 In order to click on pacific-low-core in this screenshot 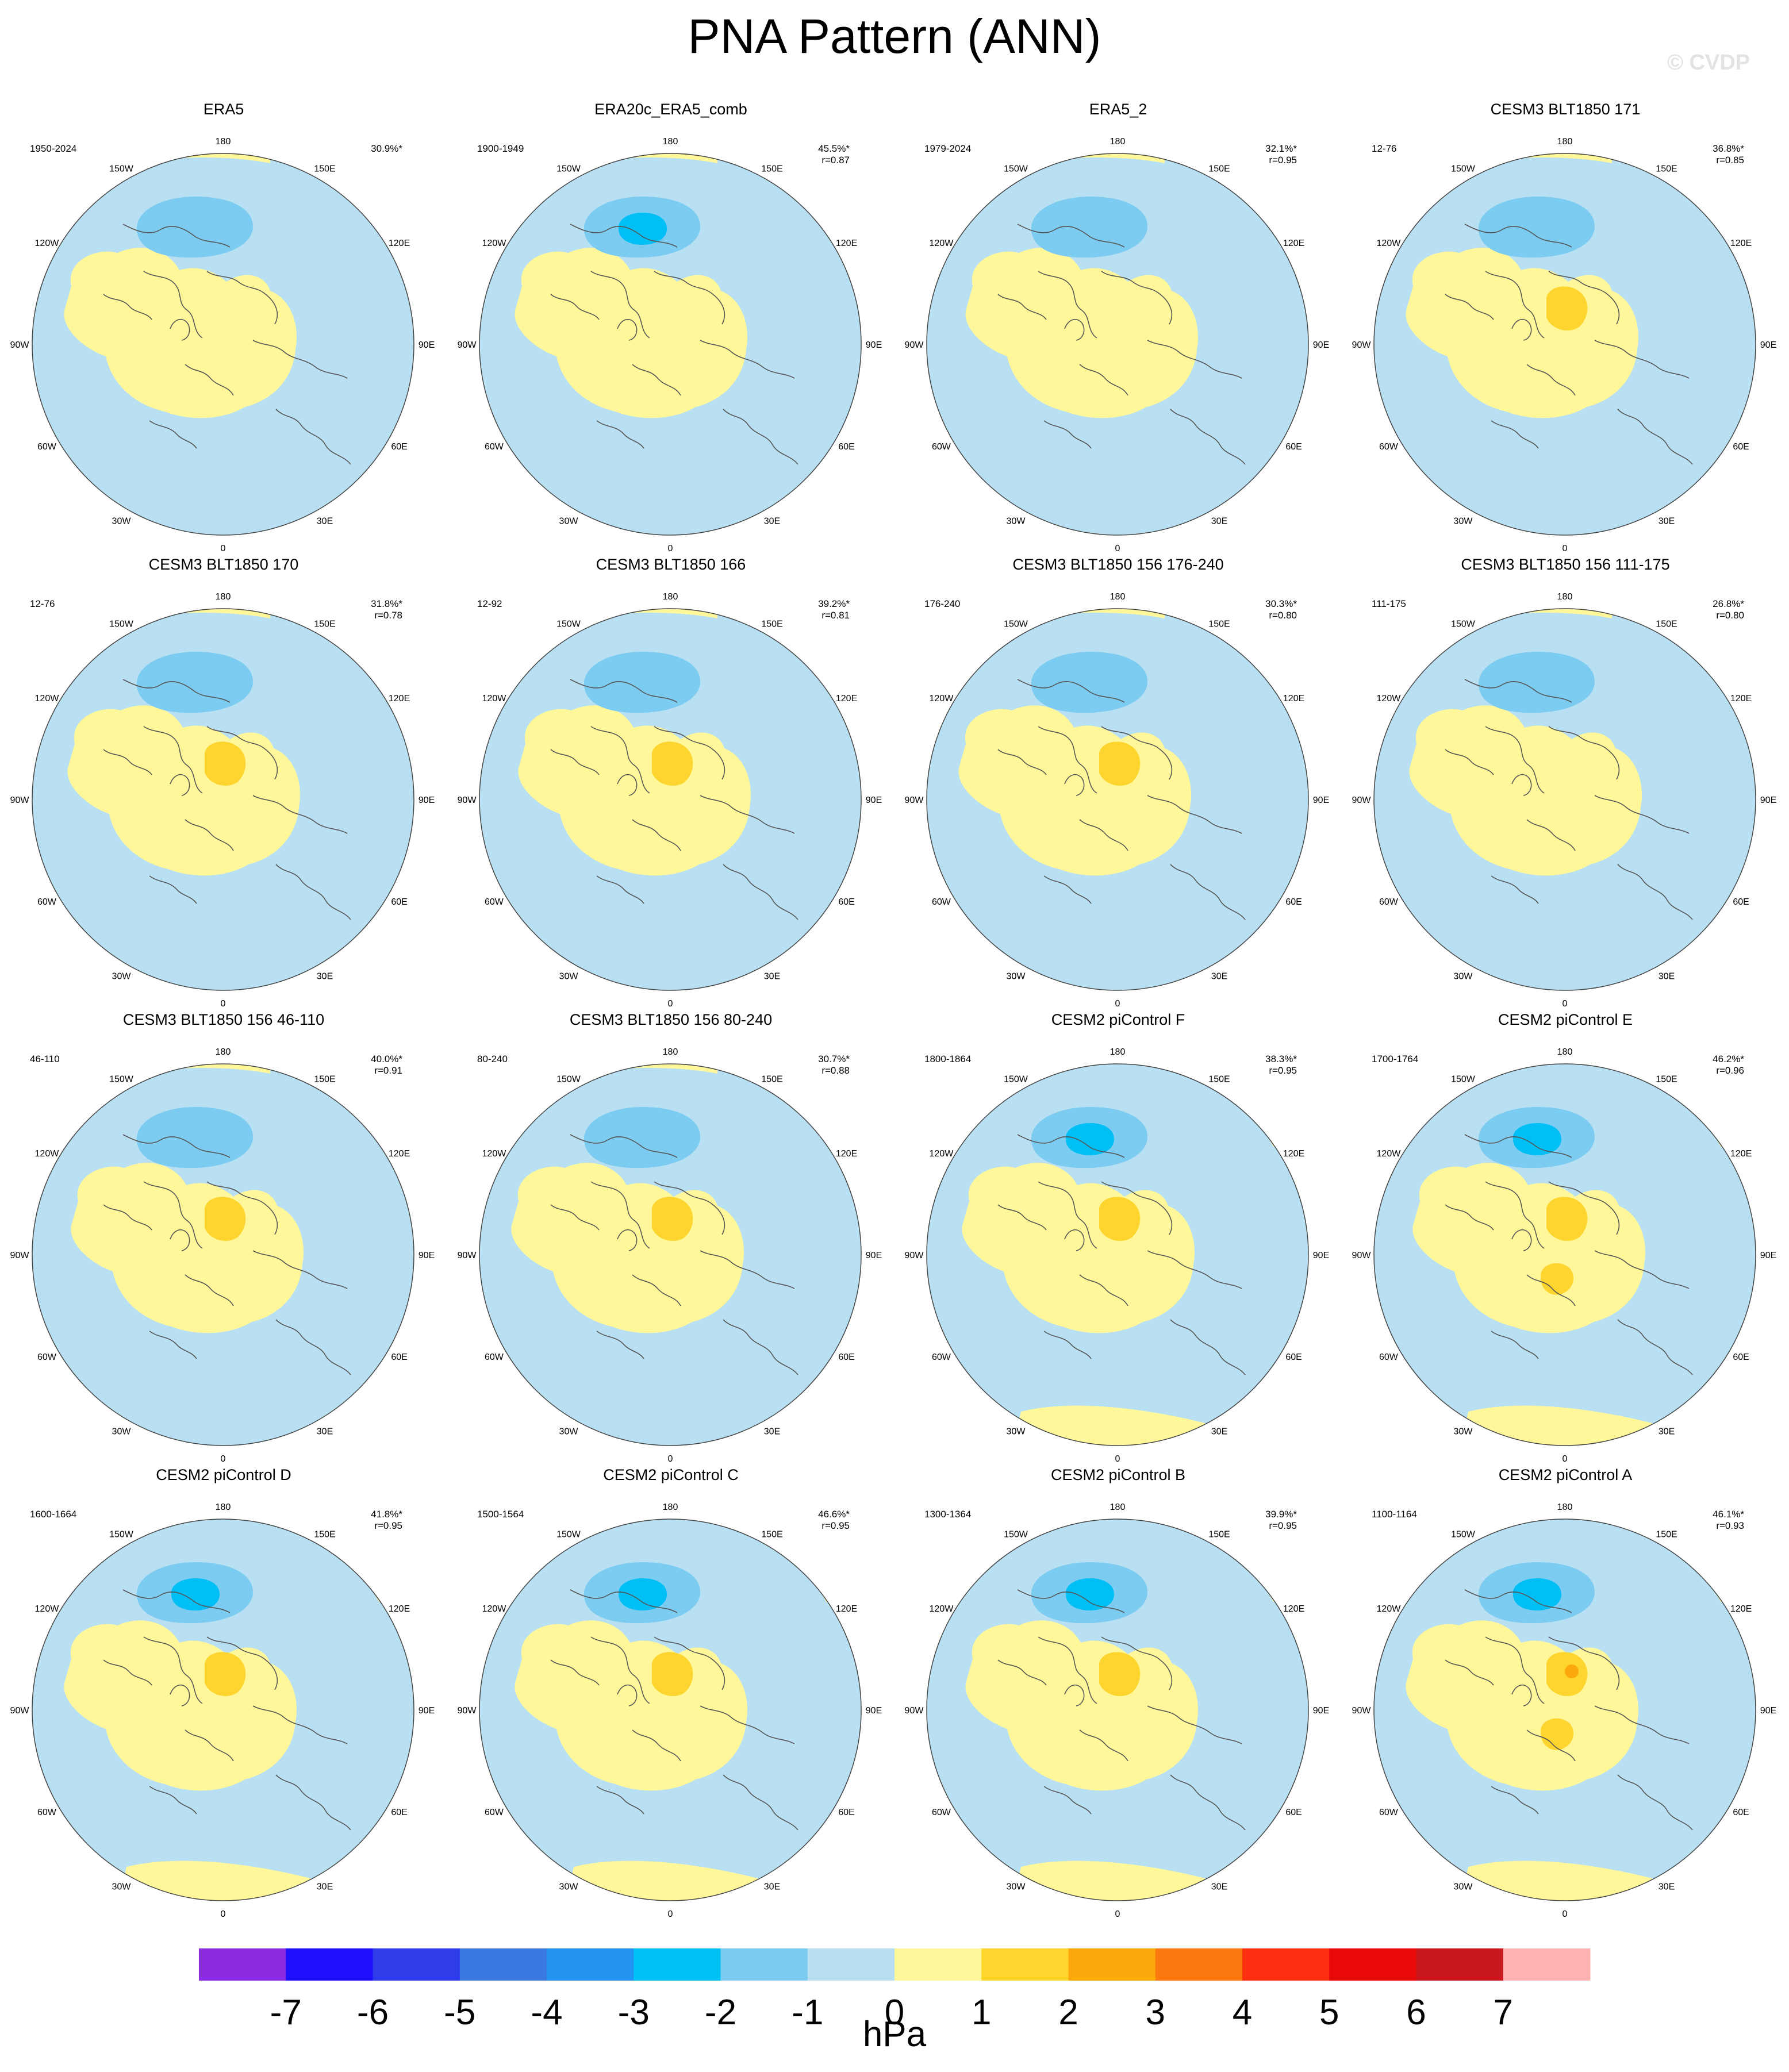, I will do `click(642, 229)`.